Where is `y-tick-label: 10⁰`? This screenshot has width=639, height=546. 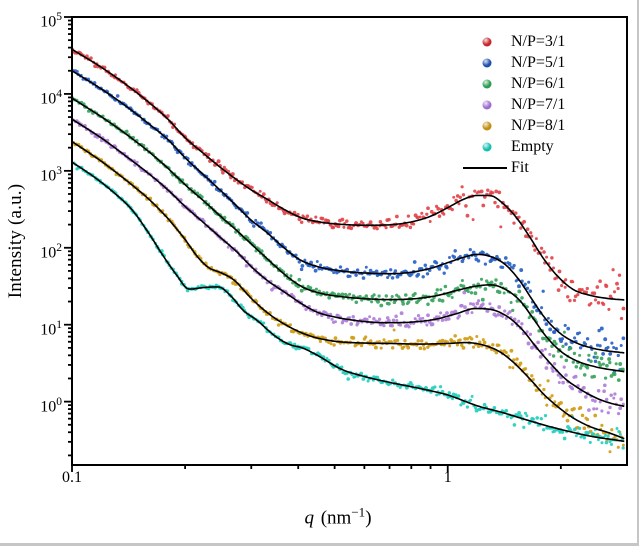
y-tick-label: 10⁰ is located at coordinates (51, 405).